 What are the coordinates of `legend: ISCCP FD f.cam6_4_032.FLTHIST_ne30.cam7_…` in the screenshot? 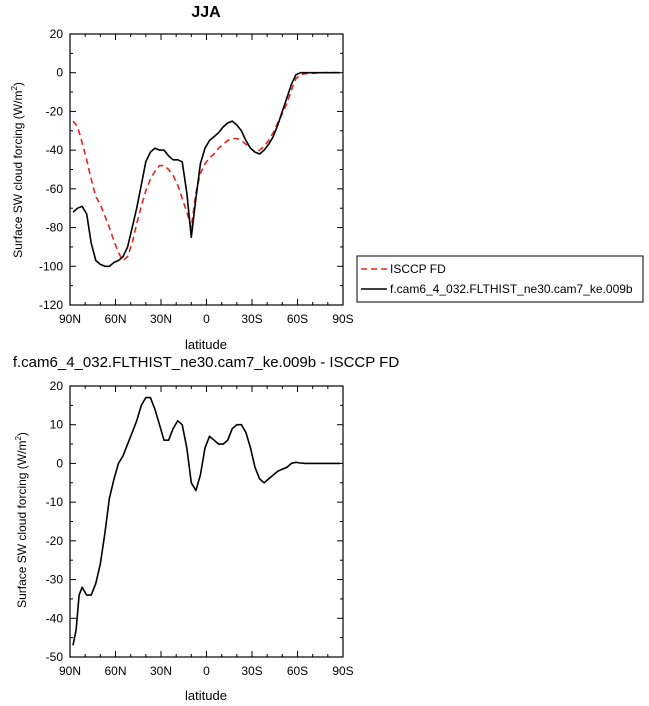 It's located at (500, 279).